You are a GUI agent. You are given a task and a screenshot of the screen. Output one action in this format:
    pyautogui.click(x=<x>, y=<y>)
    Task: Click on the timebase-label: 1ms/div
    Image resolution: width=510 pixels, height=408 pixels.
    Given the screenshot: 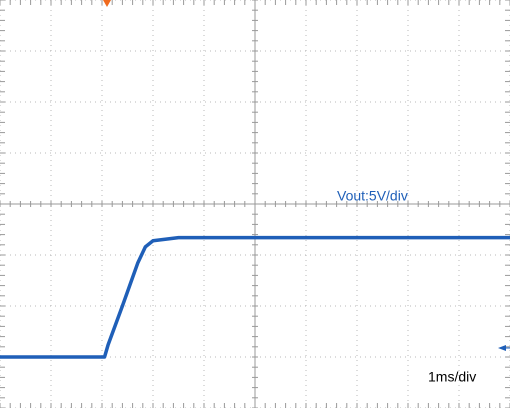 What is the action you would take?
    pyautogui.click(x=452, y=377)
    